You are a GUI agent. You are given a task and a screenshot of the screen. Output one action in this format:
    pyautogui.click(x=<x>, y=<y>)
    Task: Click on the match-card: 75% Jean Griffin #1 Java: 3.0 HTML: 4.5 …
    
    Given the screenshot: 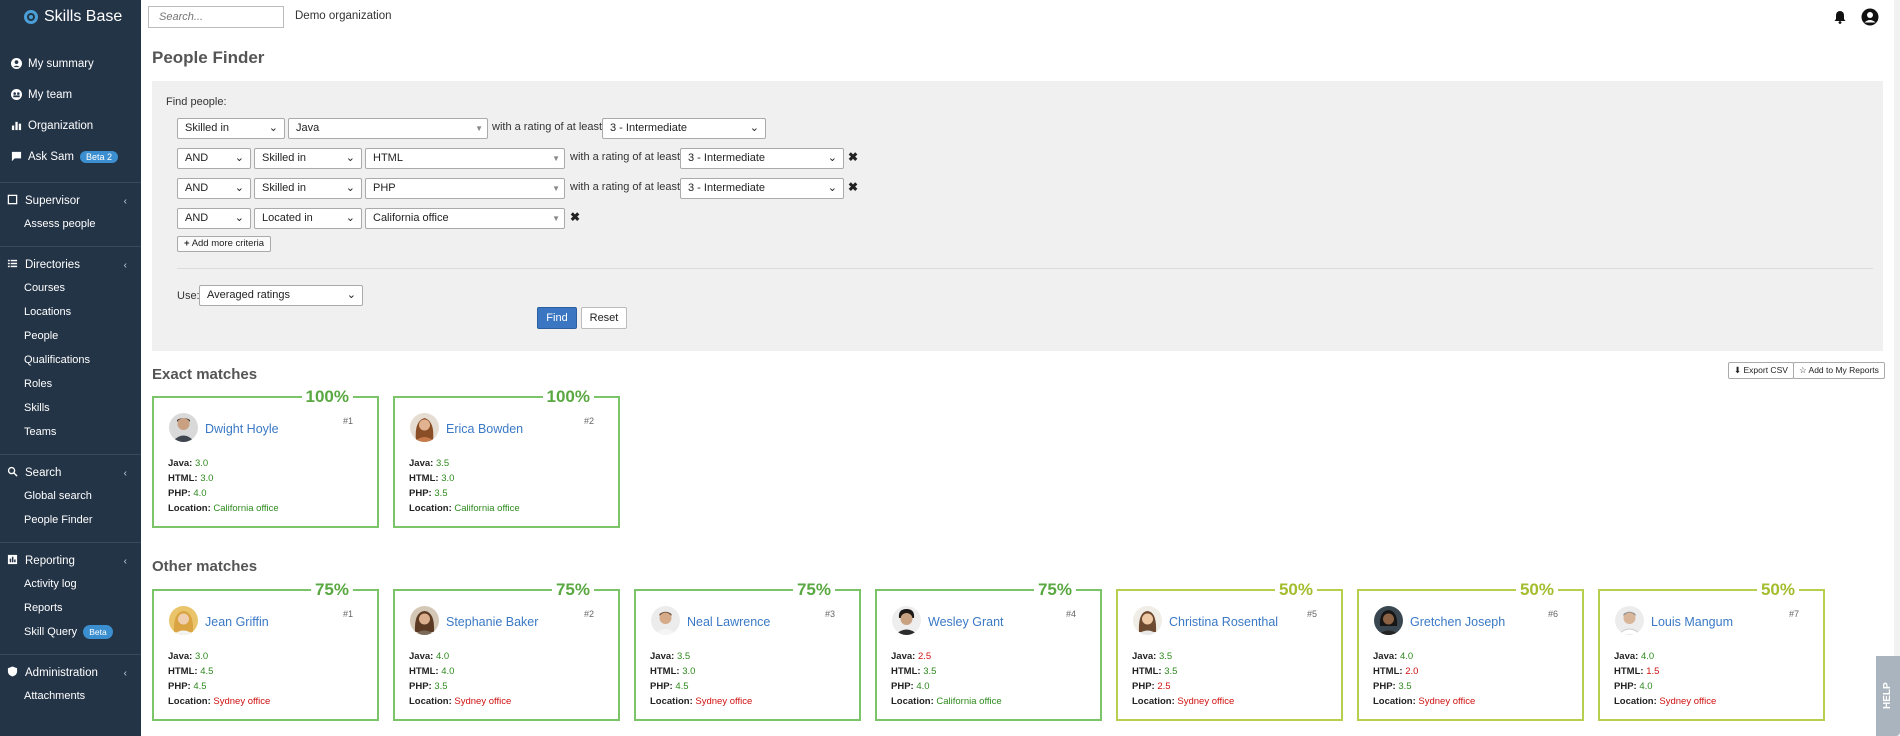 What is the action you would take?
    pyautogui.click(x=265, y=650)
    